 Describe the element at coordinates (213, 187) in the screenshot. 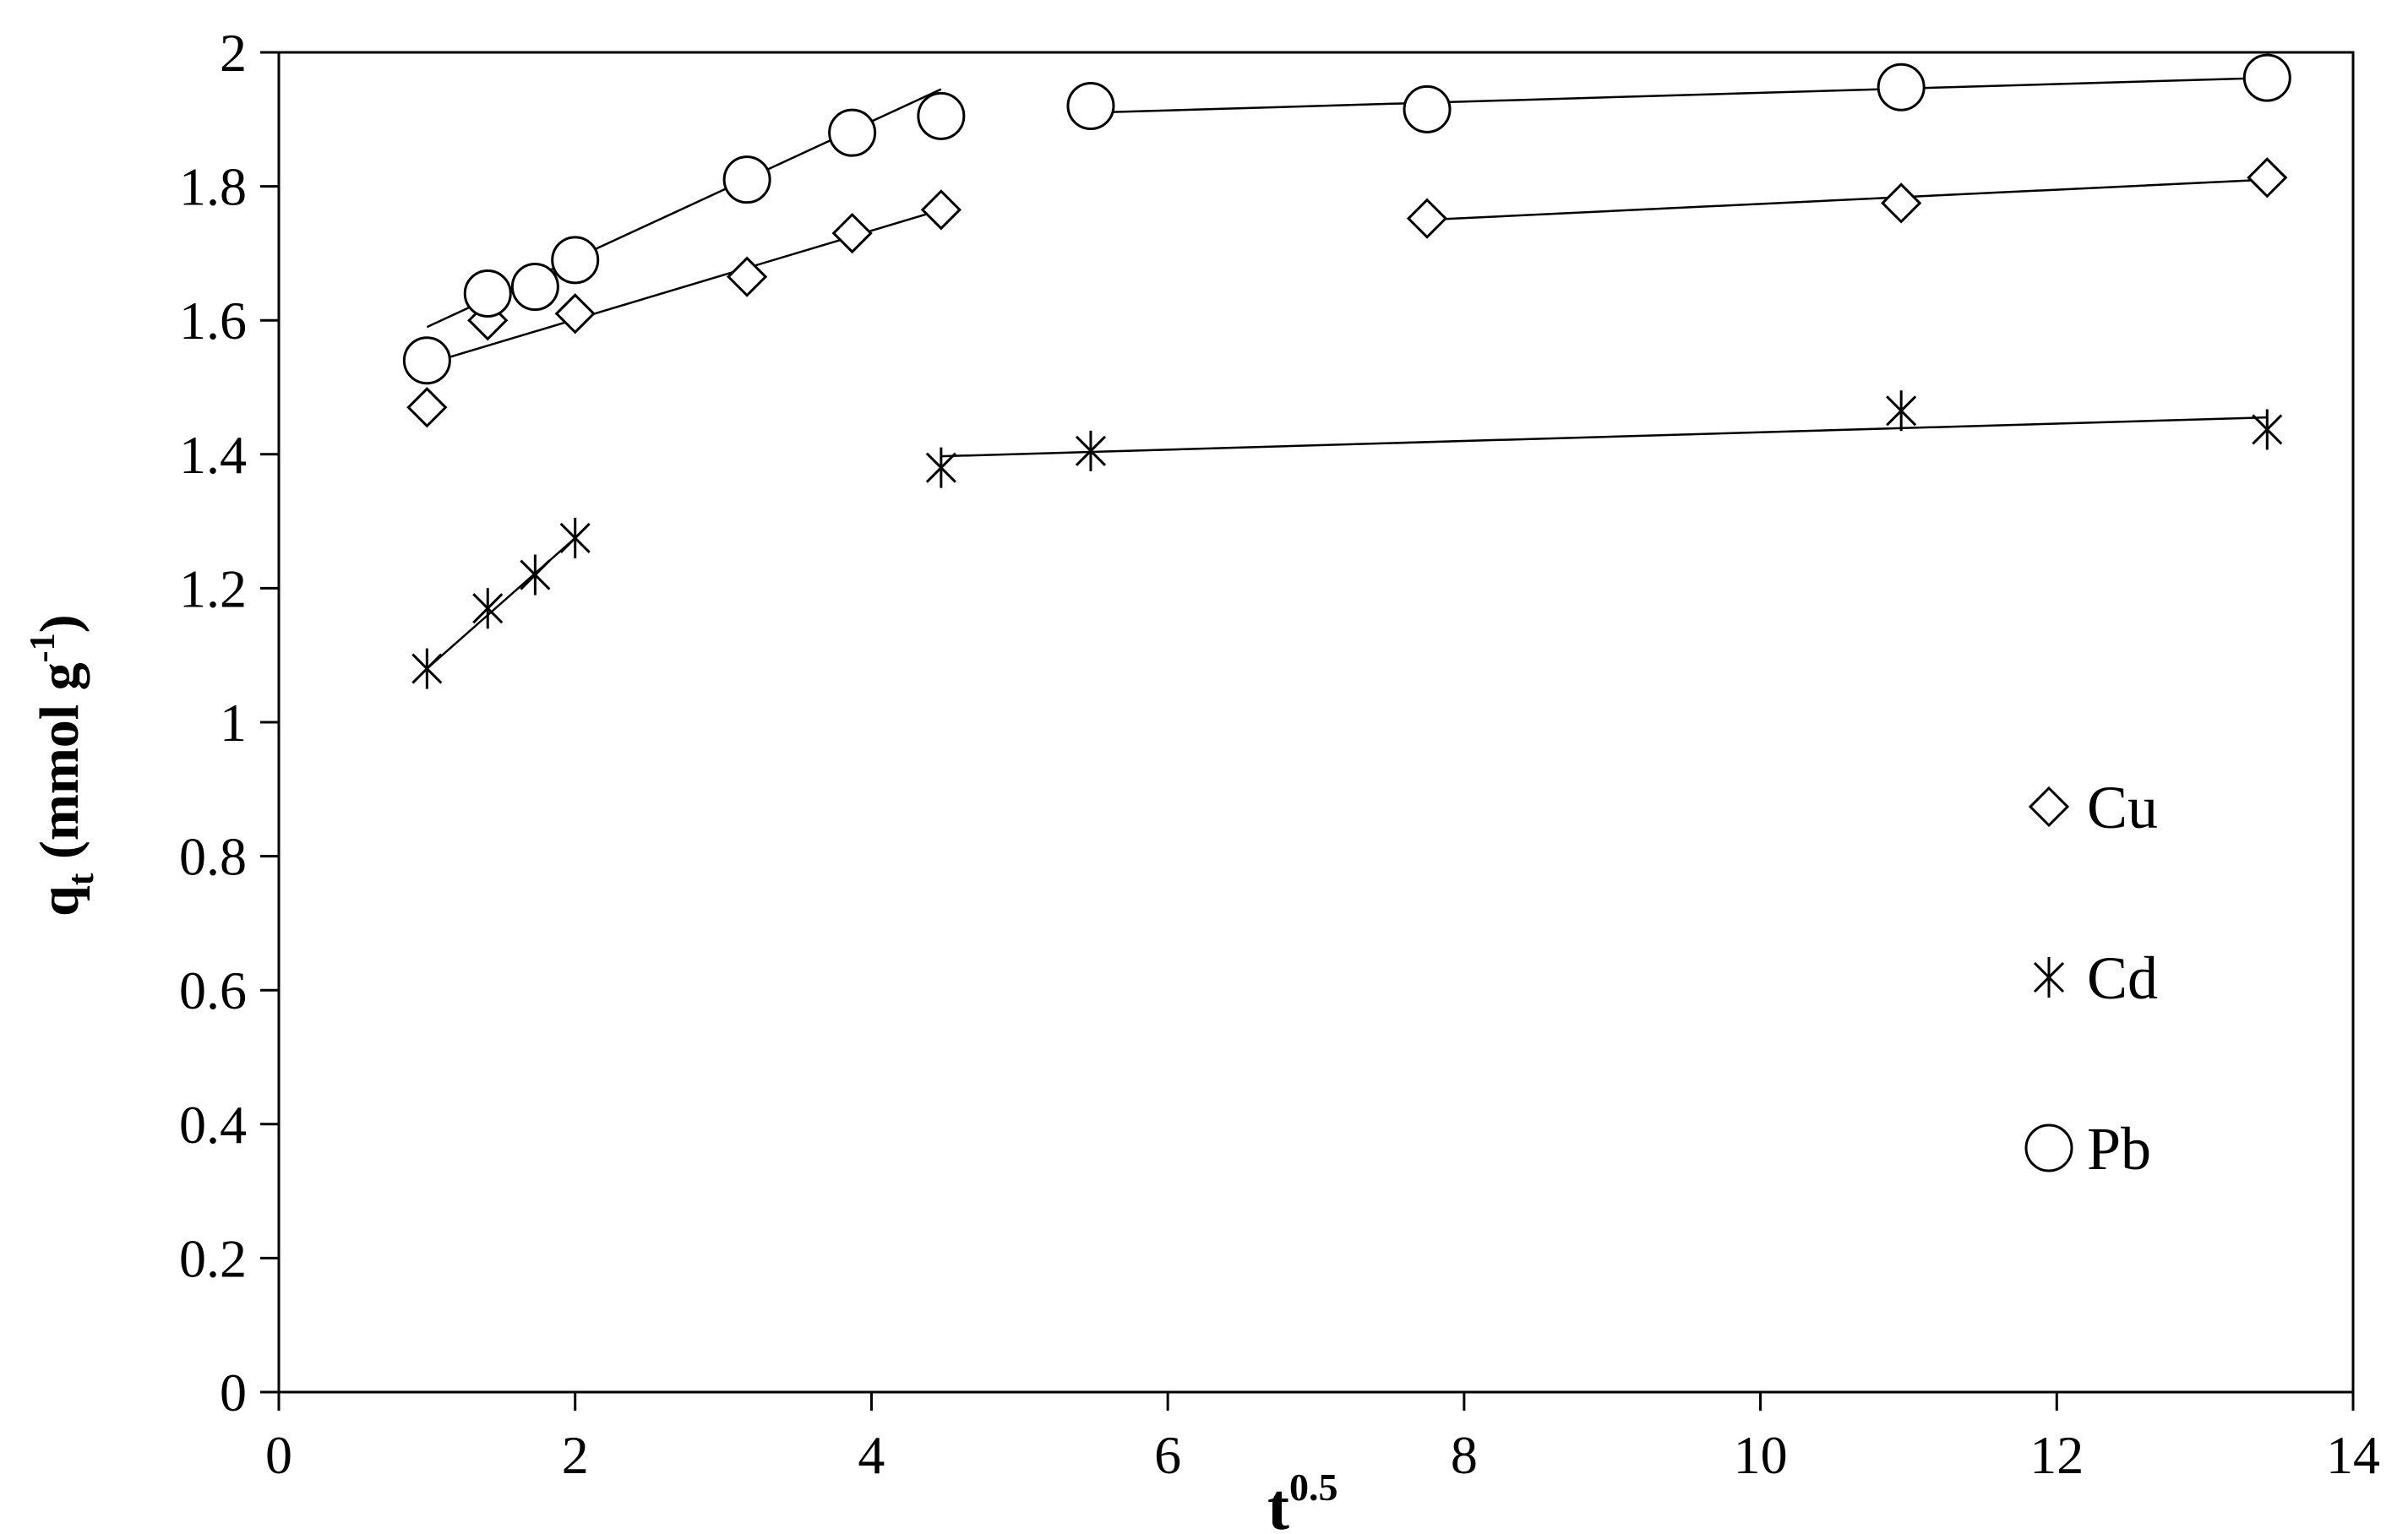

I see `y-tick-label: 1.8` at that location.